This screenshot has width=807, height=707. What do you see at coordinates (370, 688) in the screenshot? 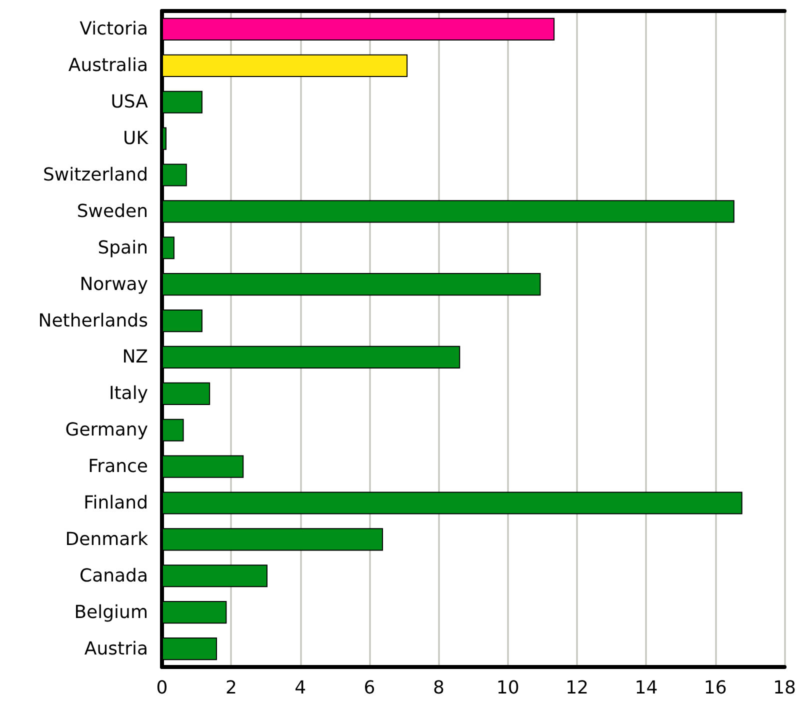
I see `x-tick-label: 6` at bounding box center [370, 688].